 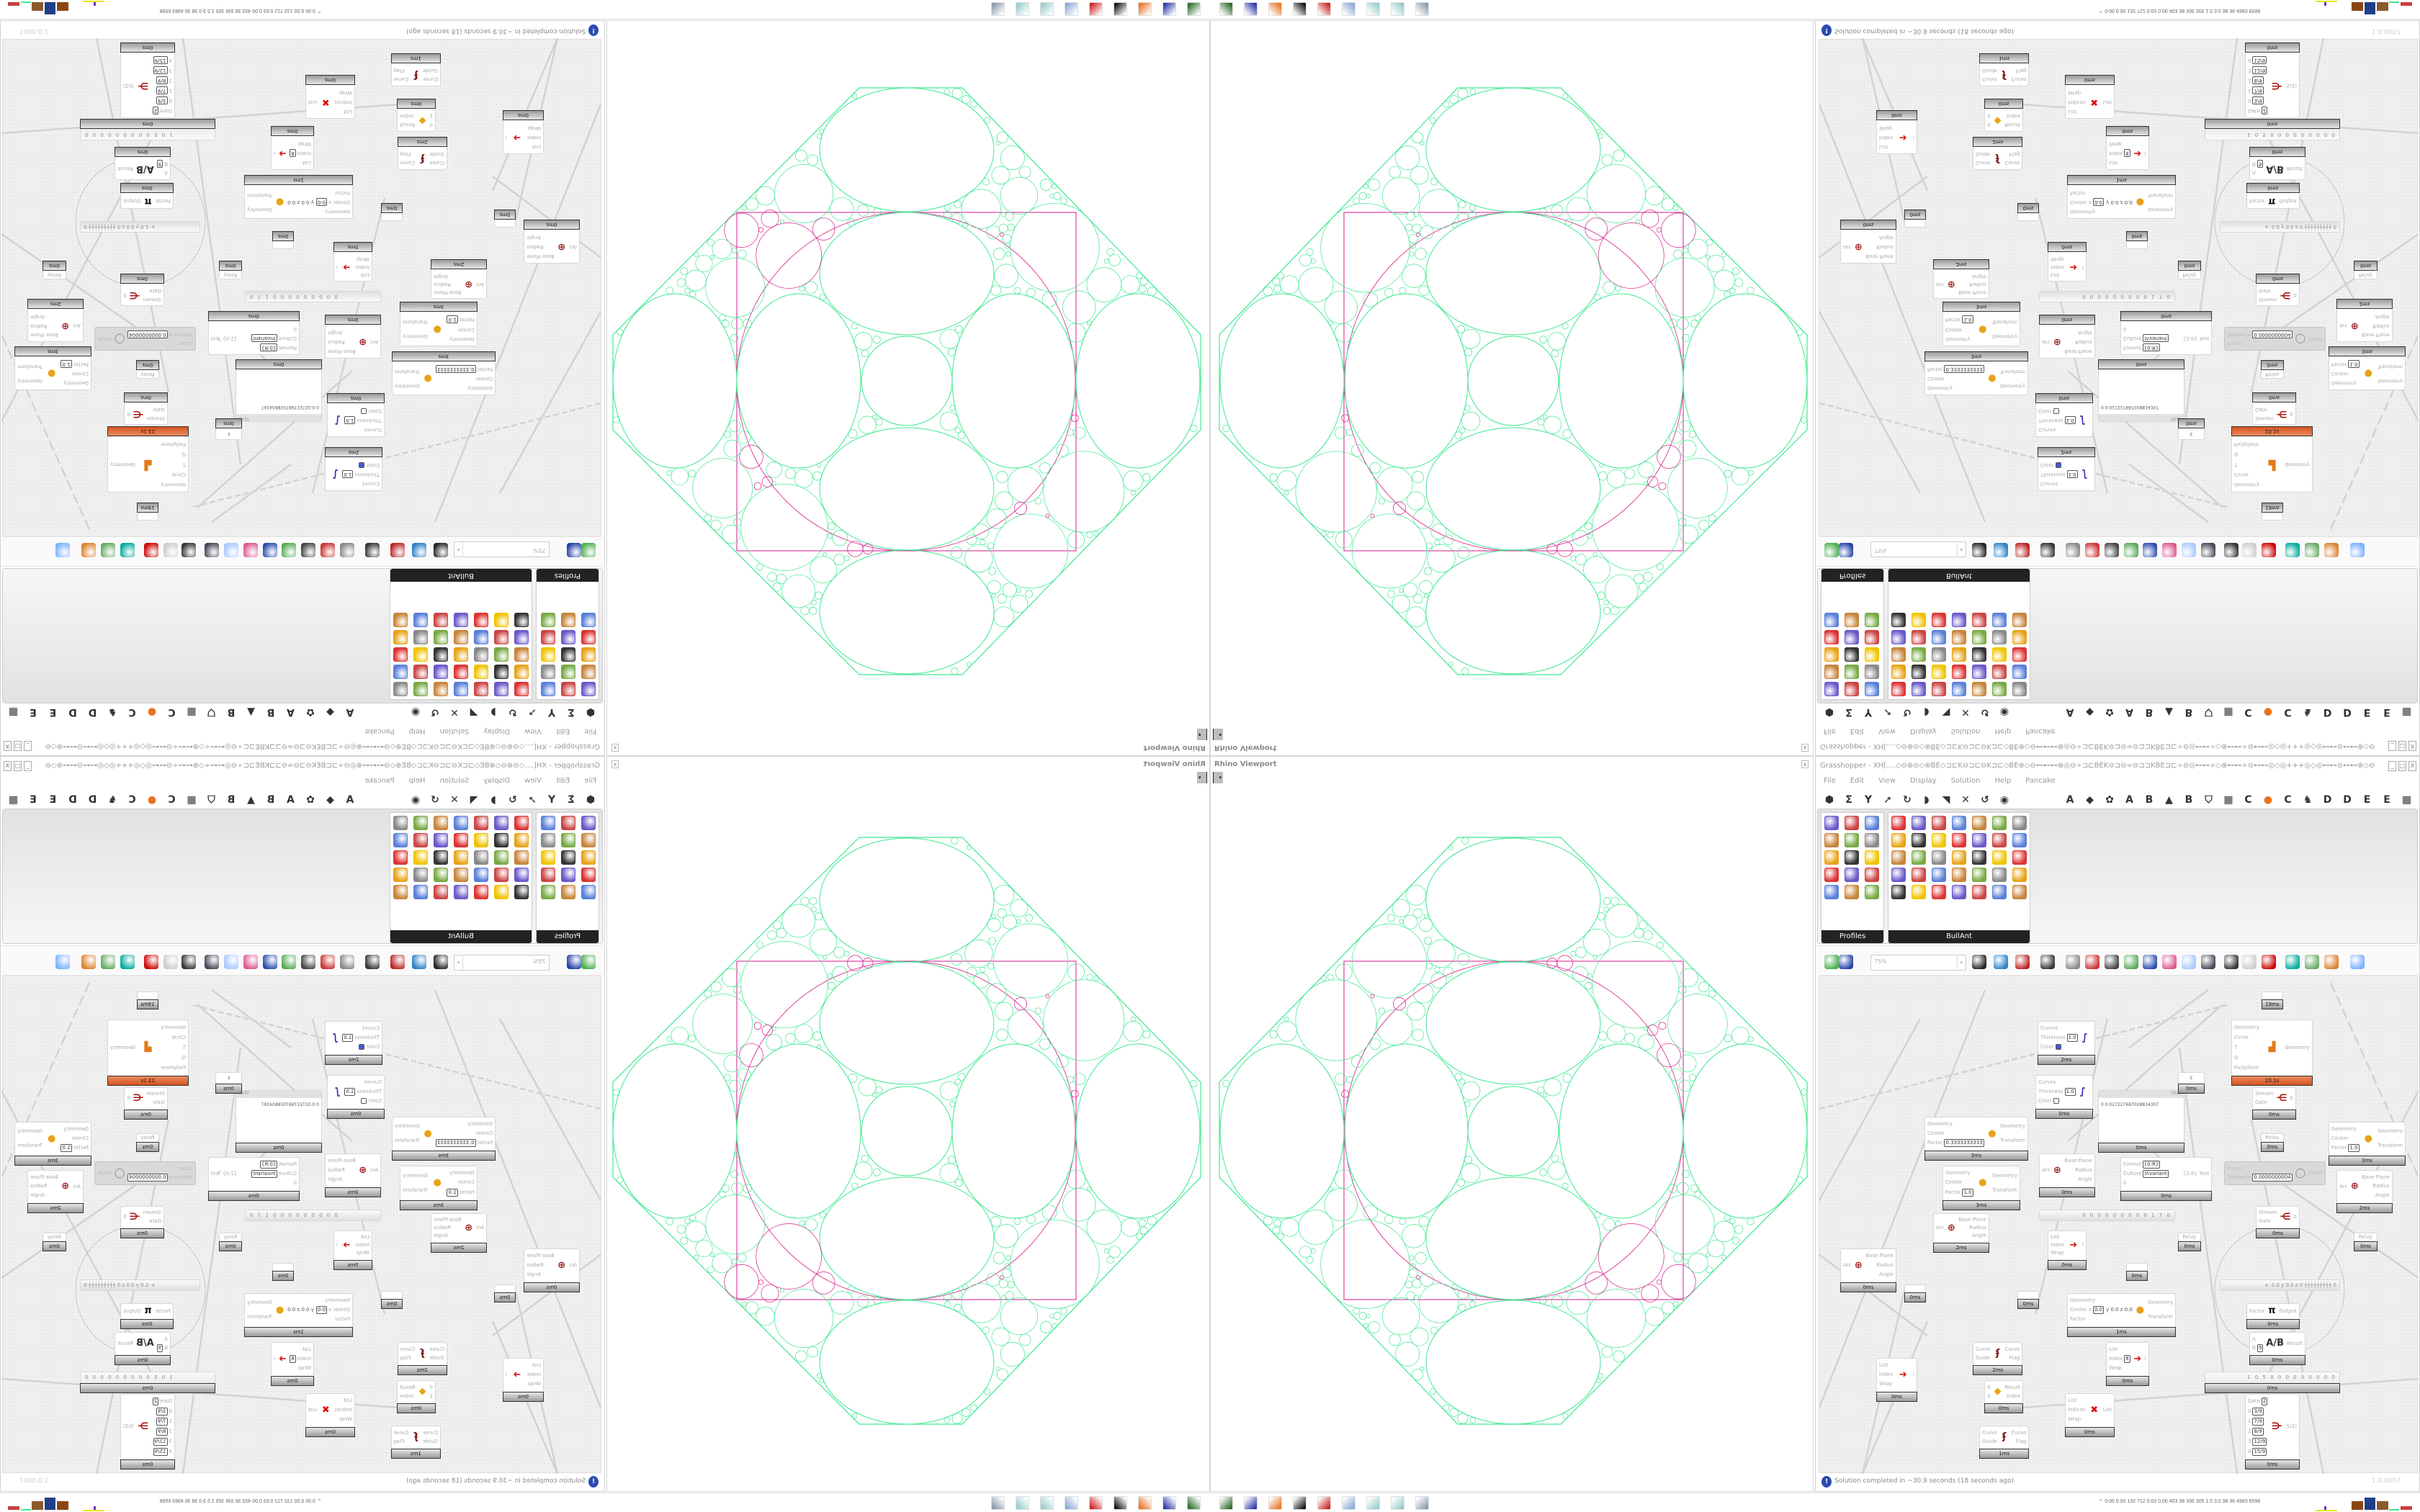 What do you see at coordinates (152, 299) in the screenshot?
I see `input-param: Stream` at bounding box center [152, 299].